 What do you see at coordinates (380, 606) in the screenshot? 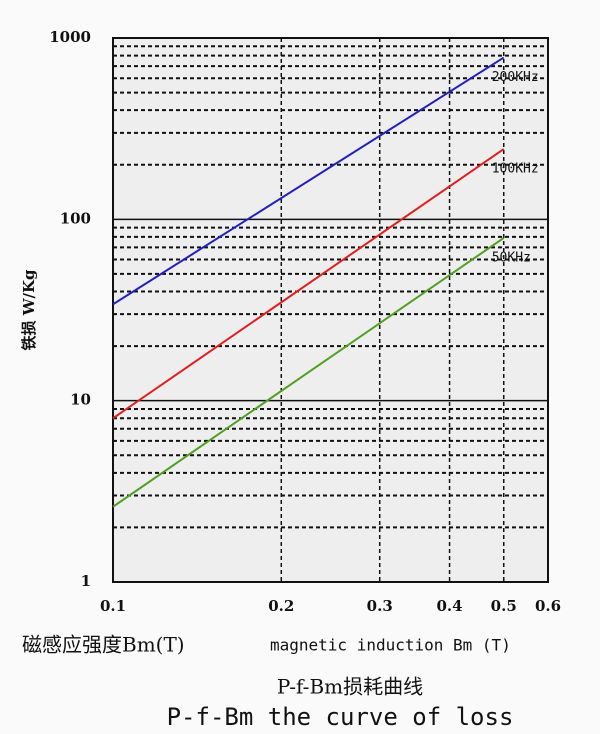
I see `x-tick-label: 0.3` at bounding box center [380, 606].